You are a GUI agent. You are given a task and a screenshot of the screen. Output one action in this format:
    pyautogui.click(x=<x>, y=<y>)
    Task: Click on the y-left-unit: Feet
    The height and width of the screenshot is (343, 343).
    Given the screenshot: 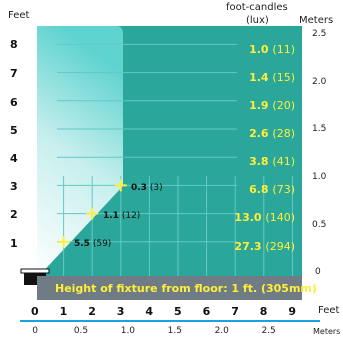 What is the action you would take?
    pyautogui.click(x=19, y=15)
    